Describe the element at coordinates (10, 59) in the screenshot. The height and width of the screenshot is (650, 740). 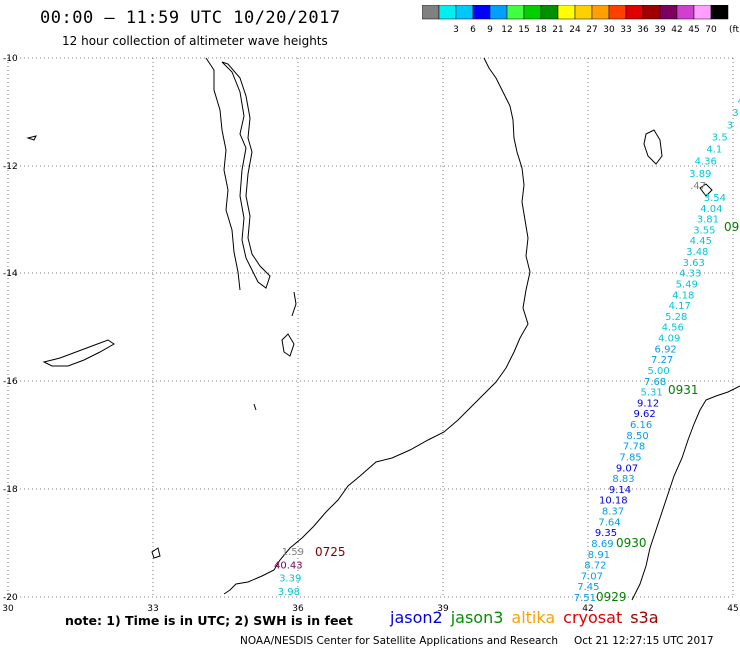
I see `lat-tick-label: -10` at that location.